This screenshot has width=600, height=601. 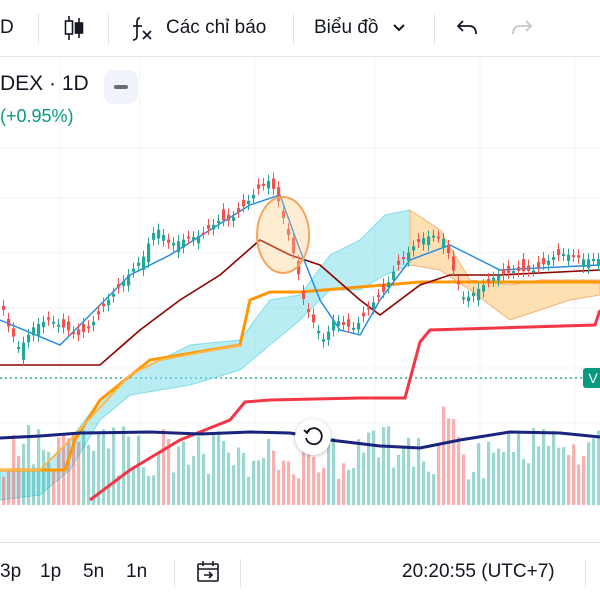 I want to click on interval-3p: 3p, so click(x=10, y=572).